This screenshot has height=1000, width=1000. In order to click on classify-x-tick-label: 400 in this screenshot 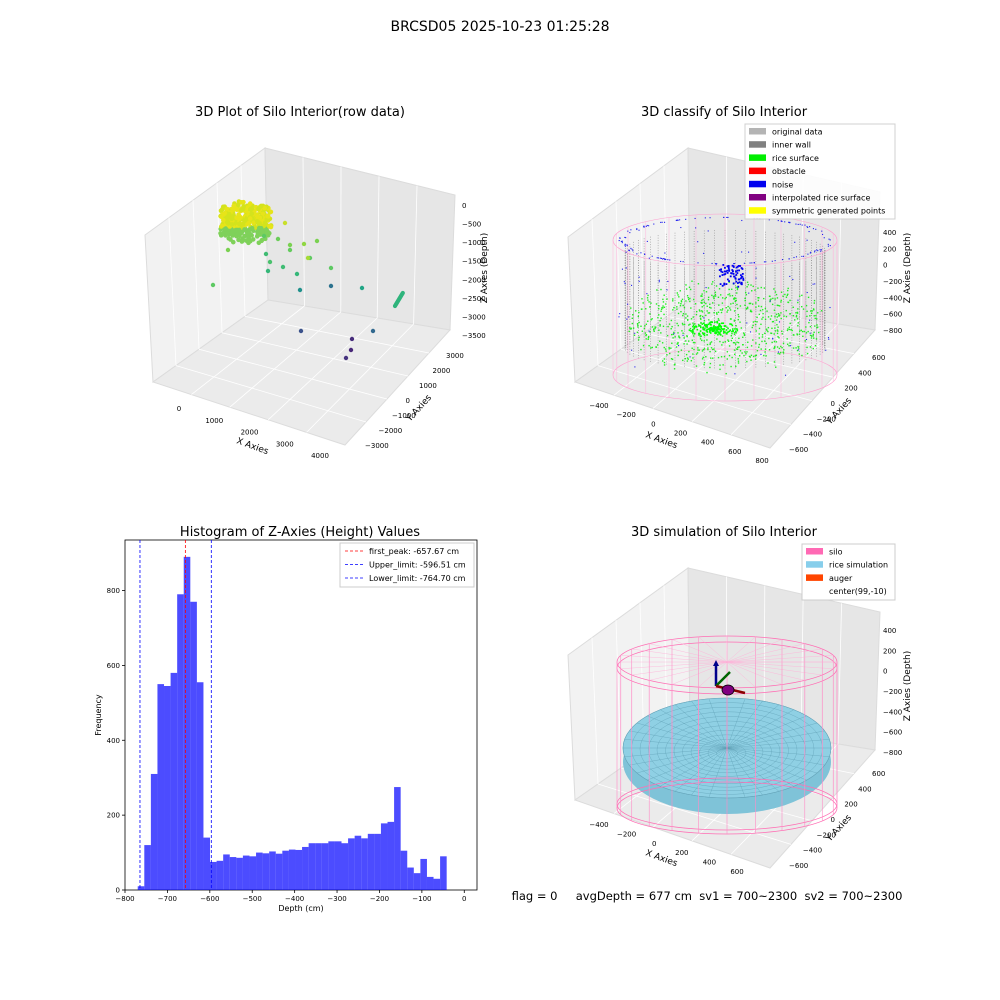, I will do `click(707, 443)`.